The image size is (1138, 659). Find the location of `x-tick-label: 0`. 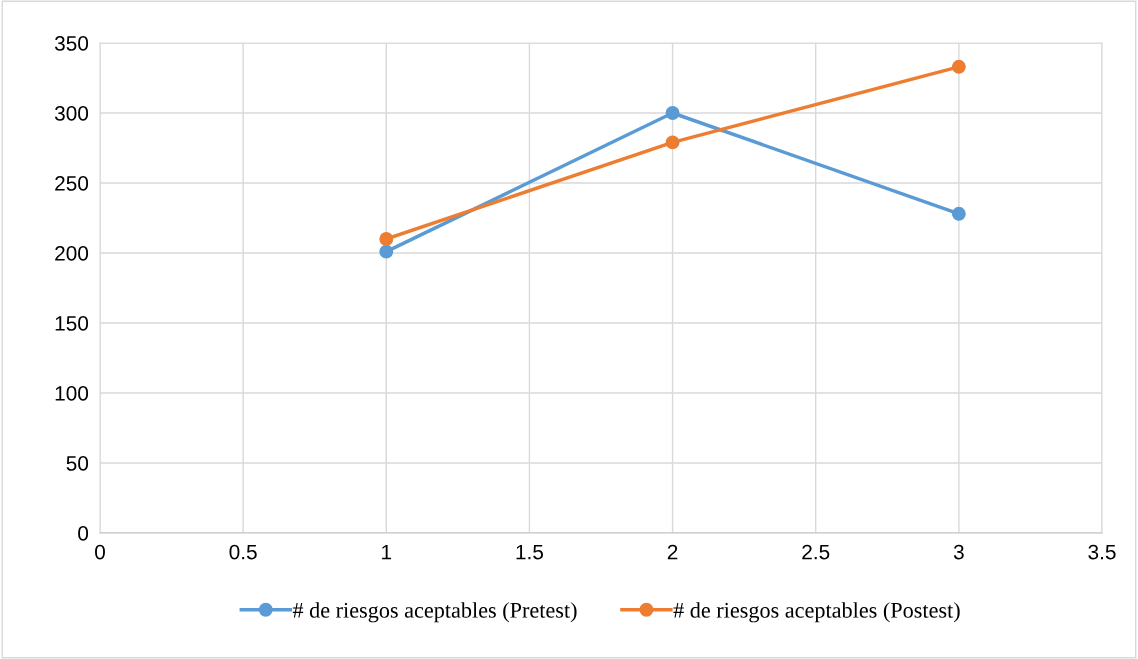

x-tick-label: 0 is located at coordinates (100, 552).